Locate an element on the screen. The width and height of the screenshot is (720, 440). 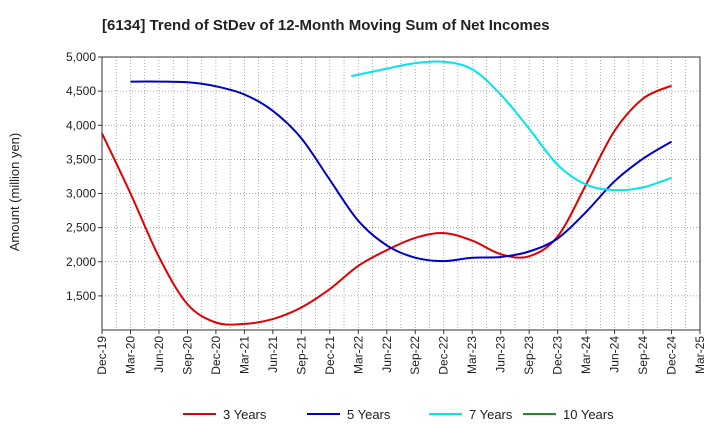
x-tick-label: Sep-21 is located at coordinates (301, 355).